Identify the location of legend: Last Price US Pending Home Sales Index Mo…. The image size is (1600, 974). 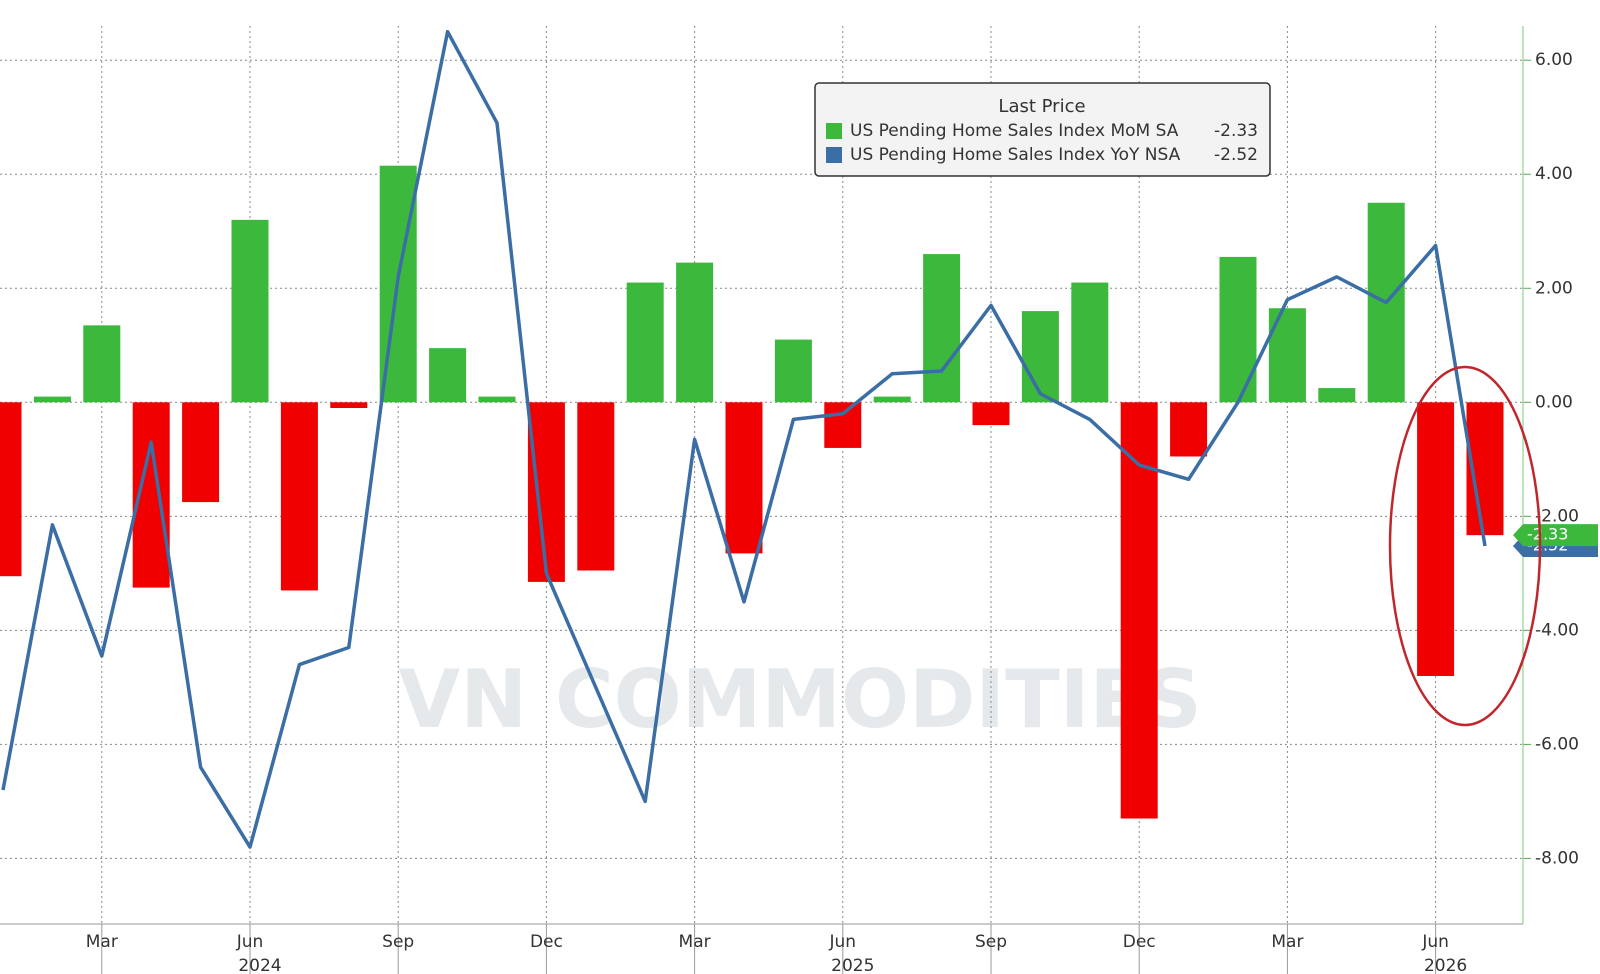
(1042, 129).